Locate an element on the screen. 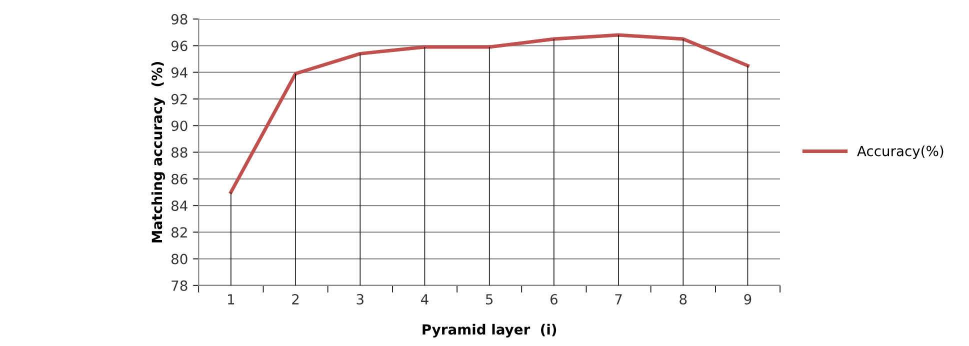 The width and height of the screenshot is (969, 346). x-tick-label: 5 is located at coordinates (489, 299).